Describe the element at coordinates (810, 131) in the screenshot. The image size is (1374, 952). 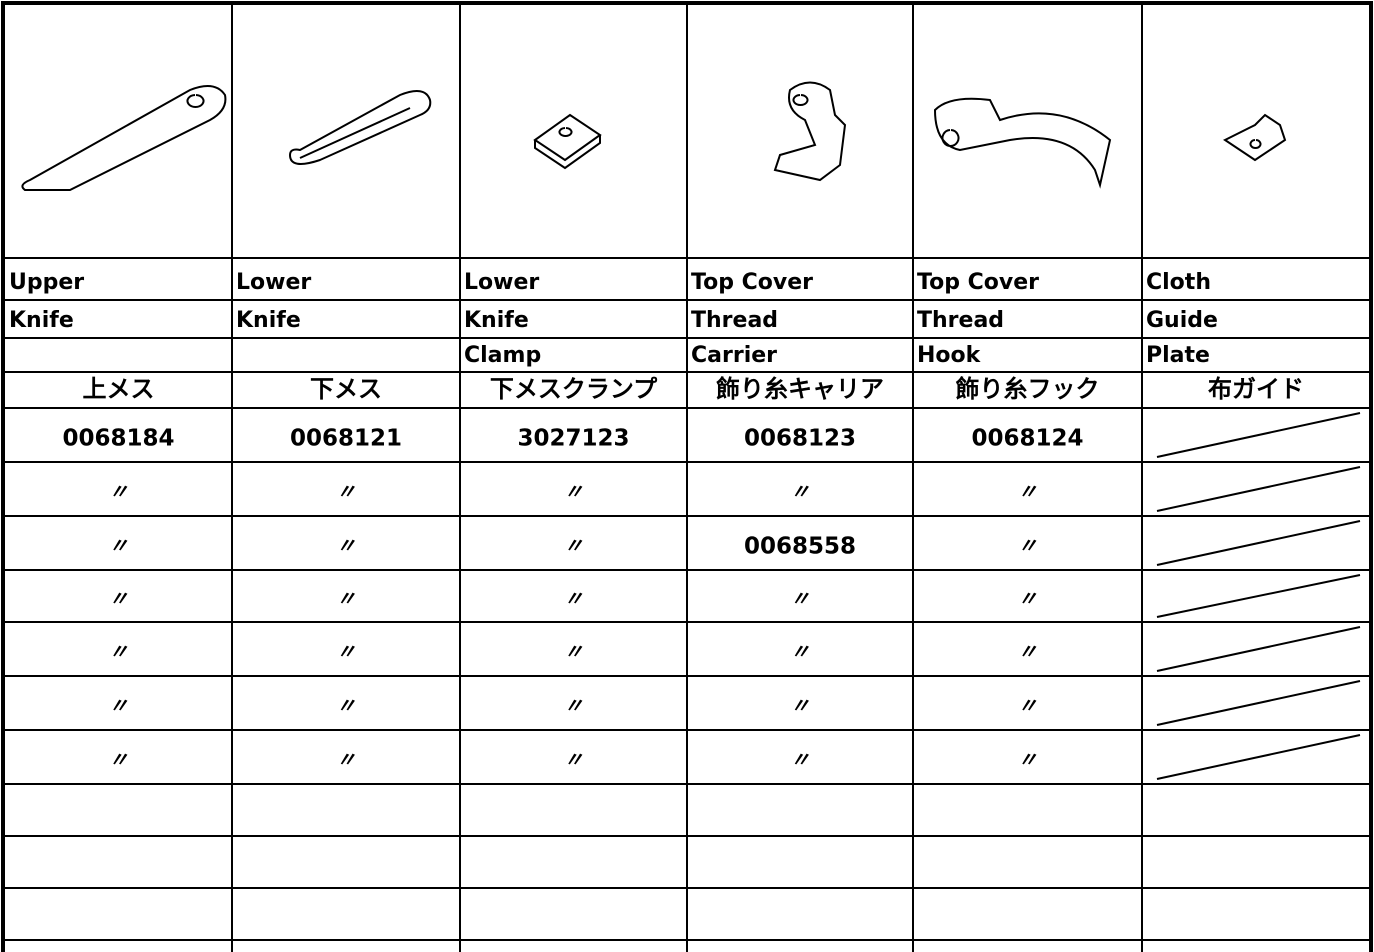
I see `carrier-icon` at that location.